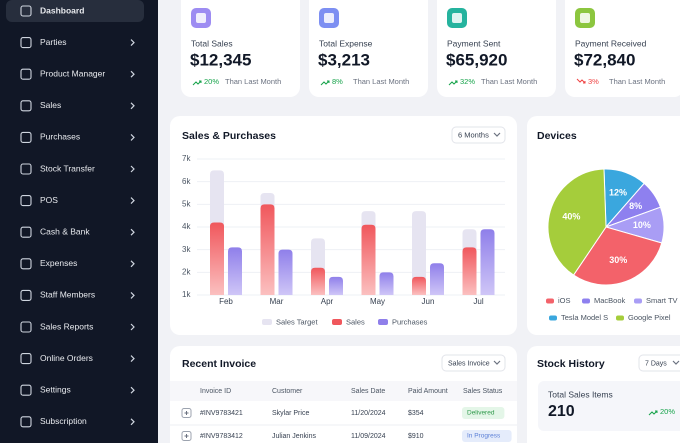  What do you see at coordinates (60, 137) in the screenshot?
I see `sidebar-label: Purchases` at bounding box center [60, 137].